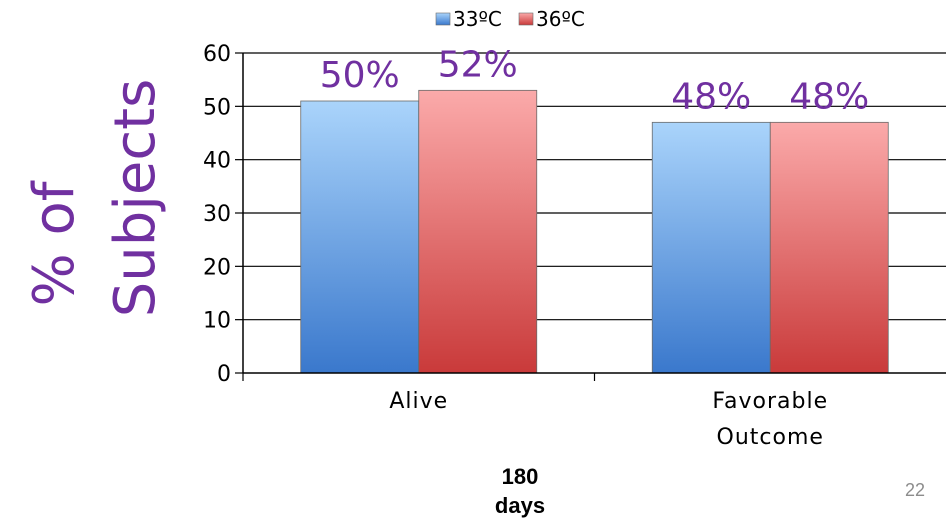 Image resolution: width=946 pixels, height=529 pixels. Describe the element at coordinates (224, 374) in the screenshot. I see `y-tick-label: 0` at that location.